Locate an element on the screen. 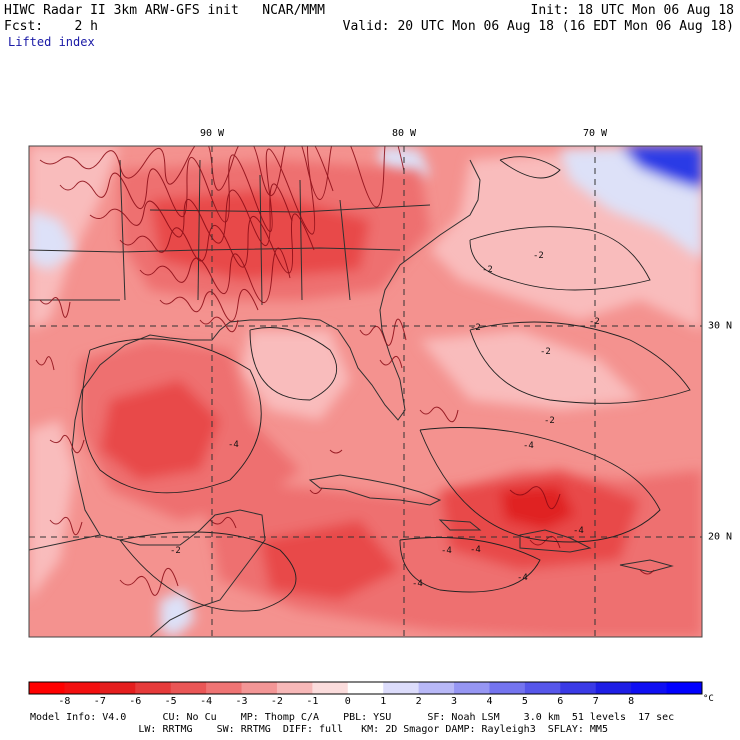 The height and width of the screenshot is (740, 740). colorbar-tick-label: 7 is located at coordinates (595, 701).